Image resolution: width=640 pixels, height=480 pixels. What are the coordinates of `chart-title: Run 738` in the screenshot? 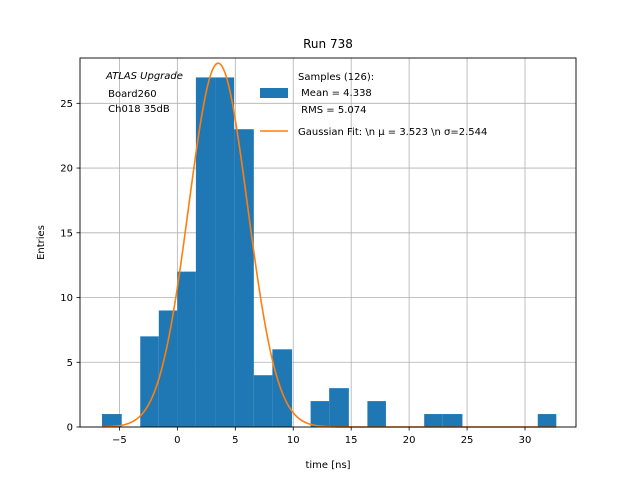 It's located at (328, 44).